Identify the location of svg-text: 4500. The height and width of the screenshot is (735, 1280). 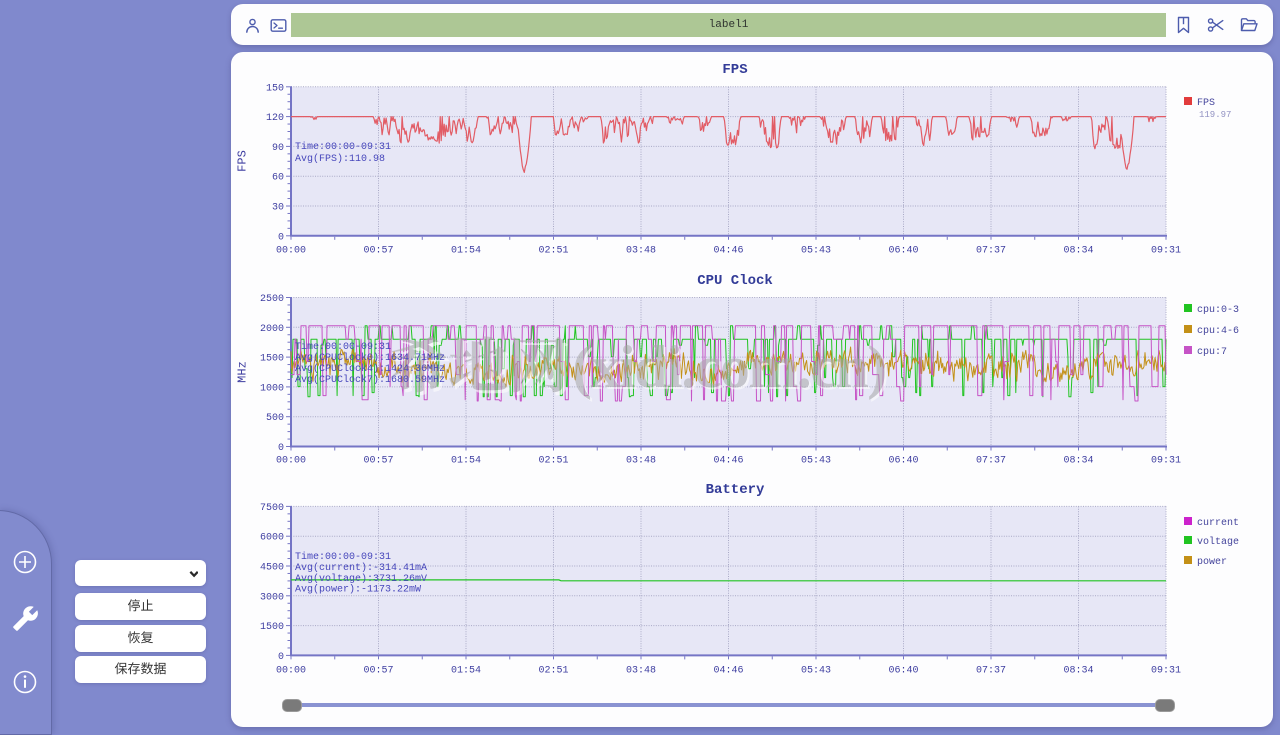
(272, 568).